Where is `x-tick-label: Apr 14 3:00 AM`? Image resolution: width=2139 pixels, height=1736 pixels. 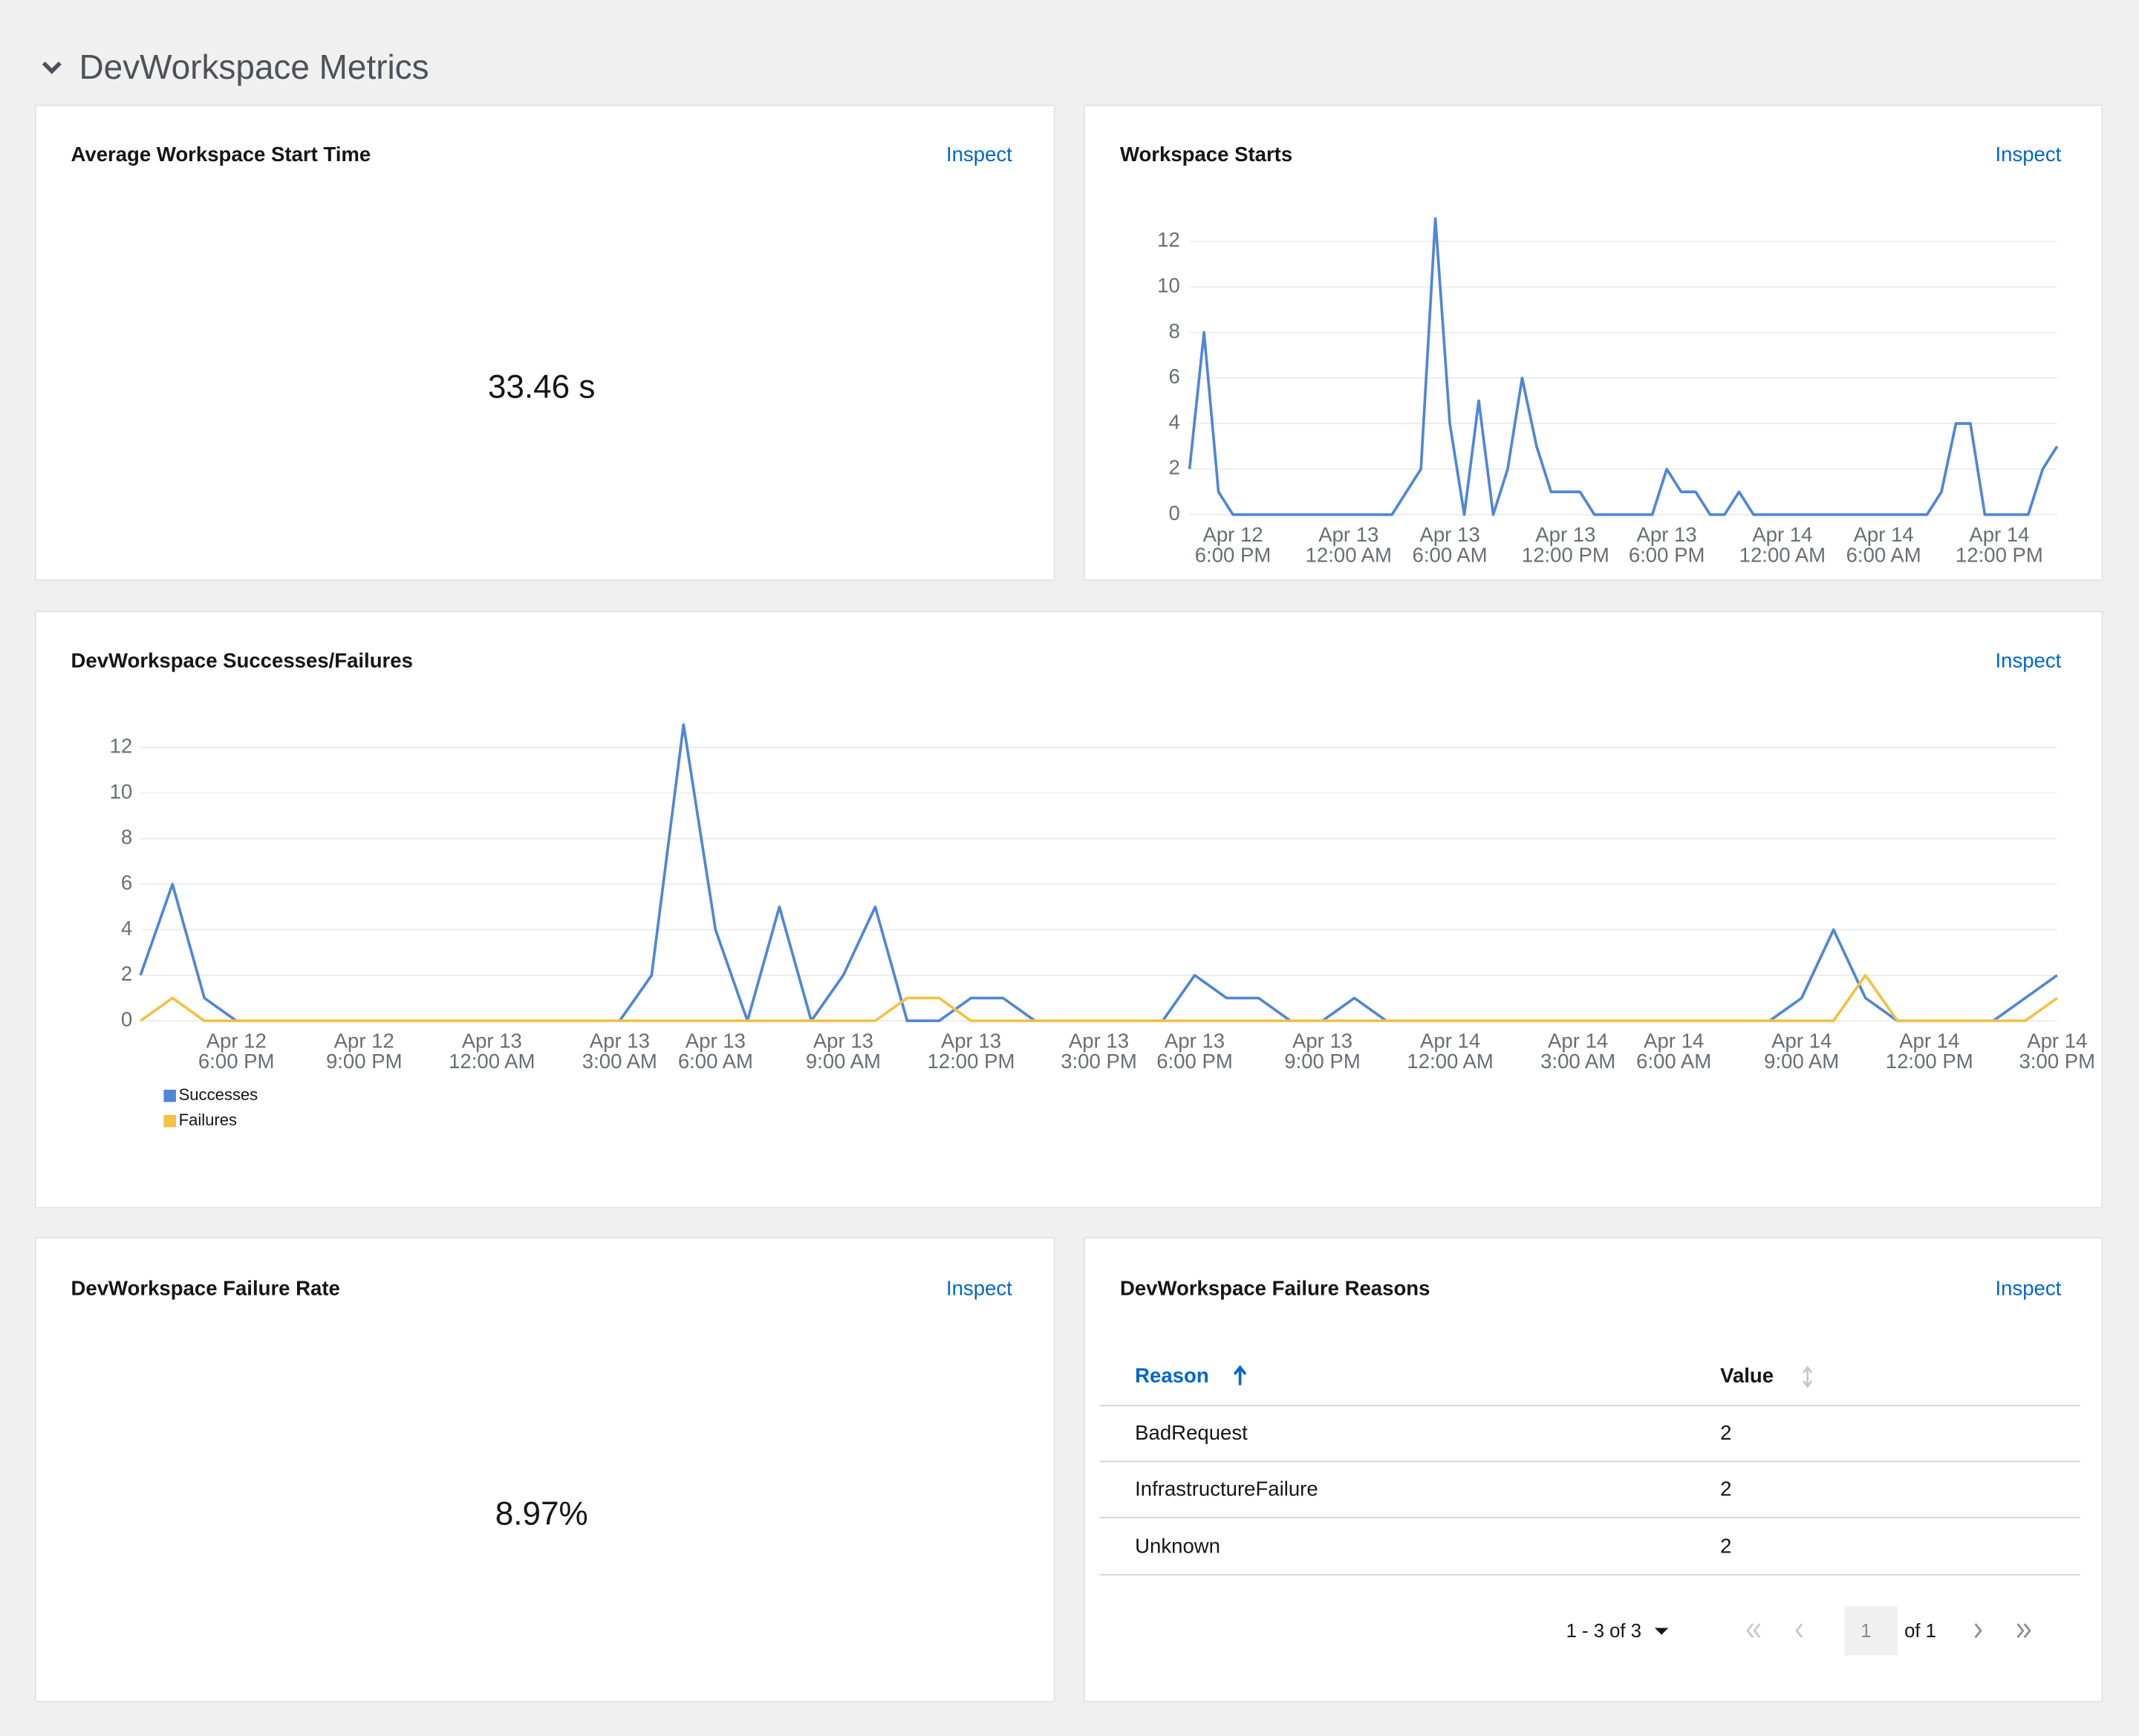 x-tick-label: Apr 14 3:00 AM is located at coordinates (1577, 1051).